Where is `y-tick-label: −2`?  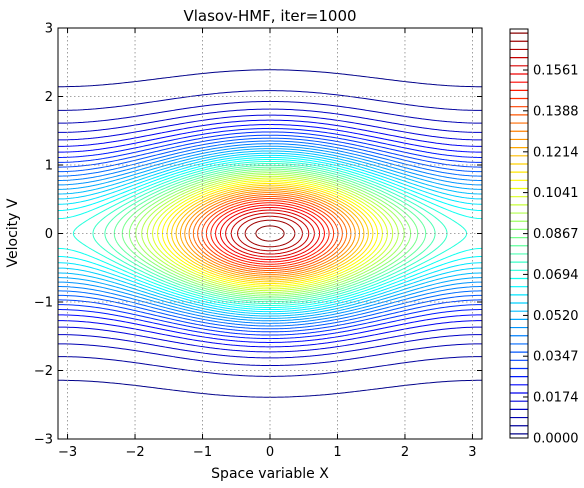
y-tick-label: −2 is located at coordinates (43, 371).